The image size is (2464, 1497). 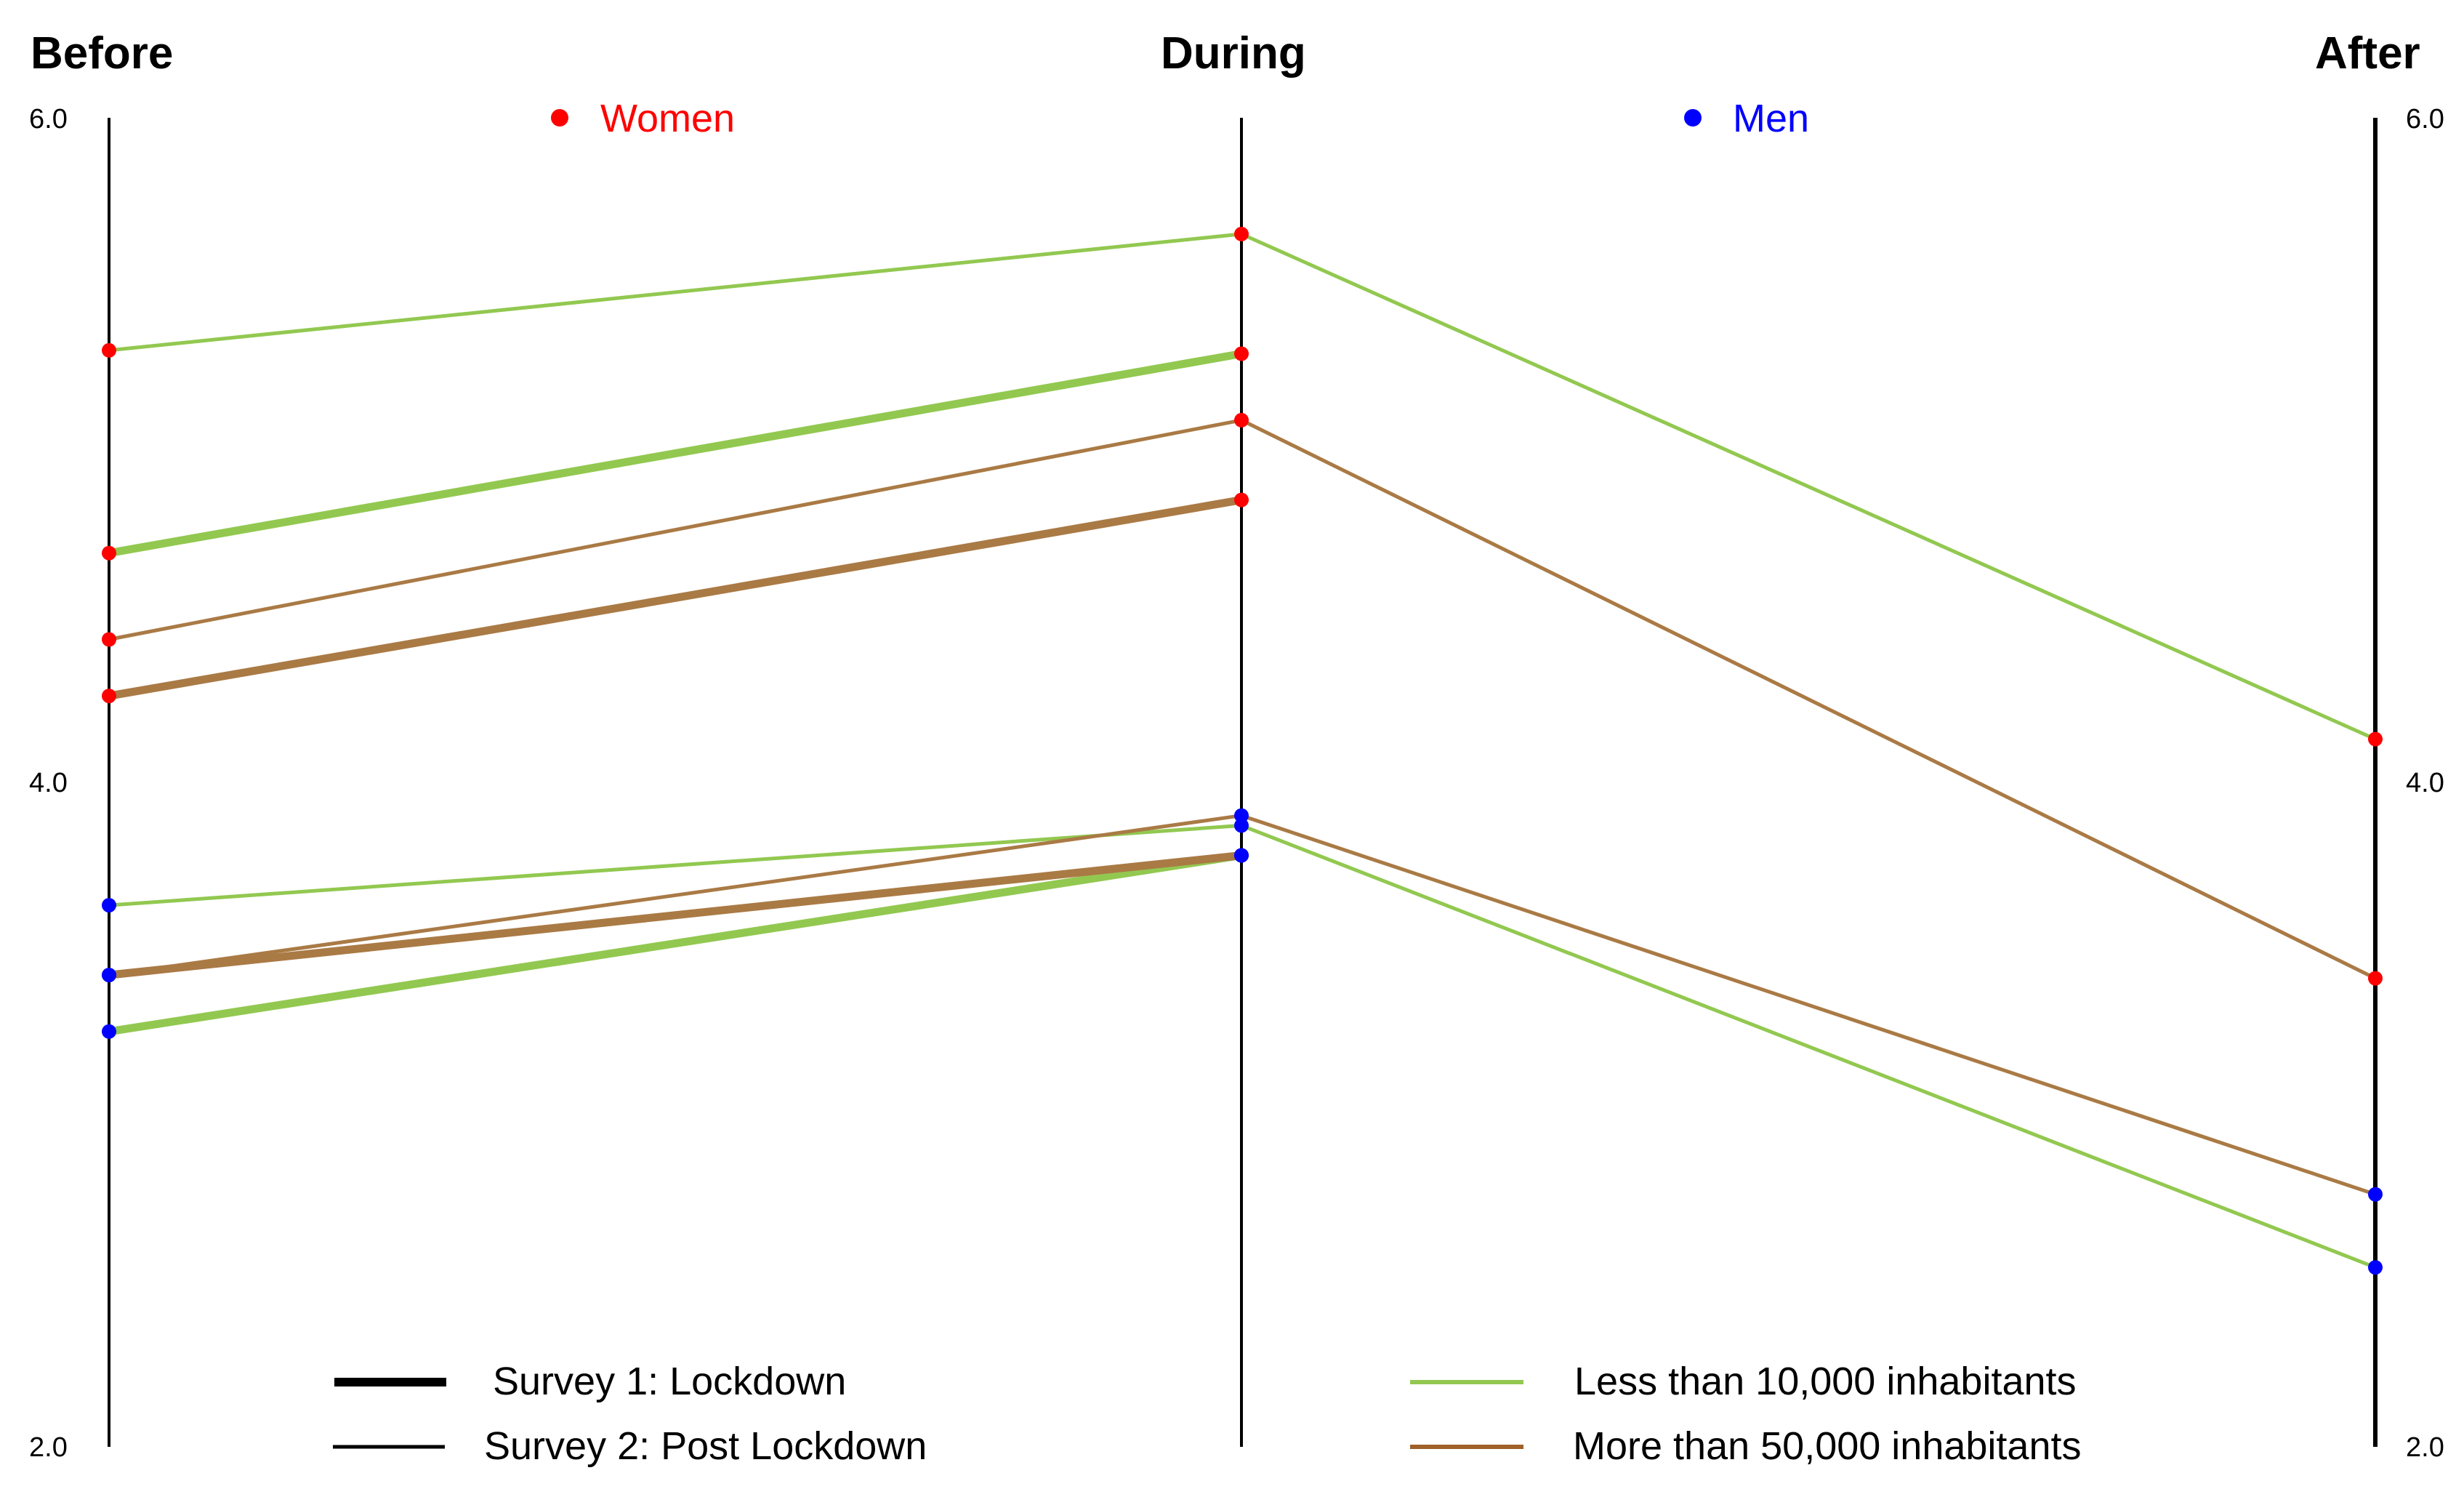 I want to click on men-marker, so click(x=1693, y=118).